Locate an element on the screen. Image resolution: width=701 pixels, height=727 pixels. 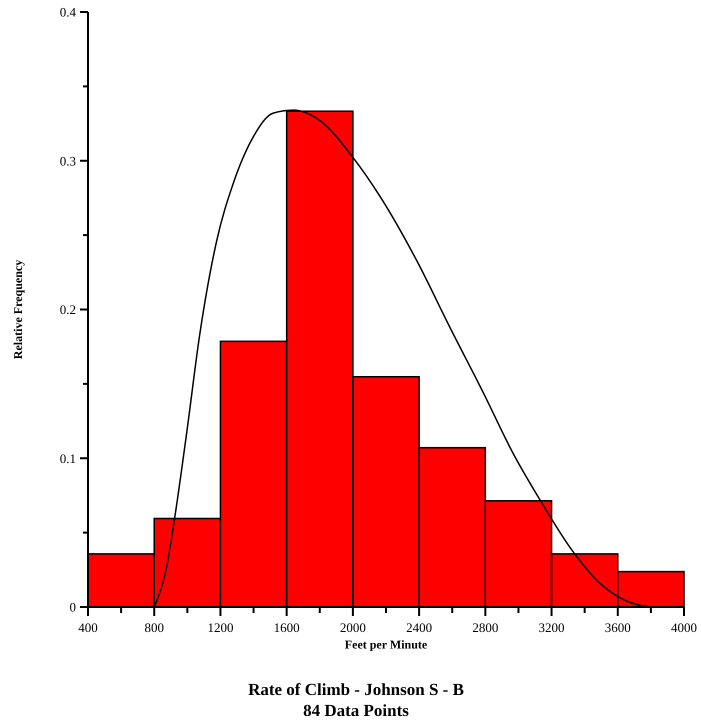
x-tick-label: 1200 is located at coordinates (220, 627).